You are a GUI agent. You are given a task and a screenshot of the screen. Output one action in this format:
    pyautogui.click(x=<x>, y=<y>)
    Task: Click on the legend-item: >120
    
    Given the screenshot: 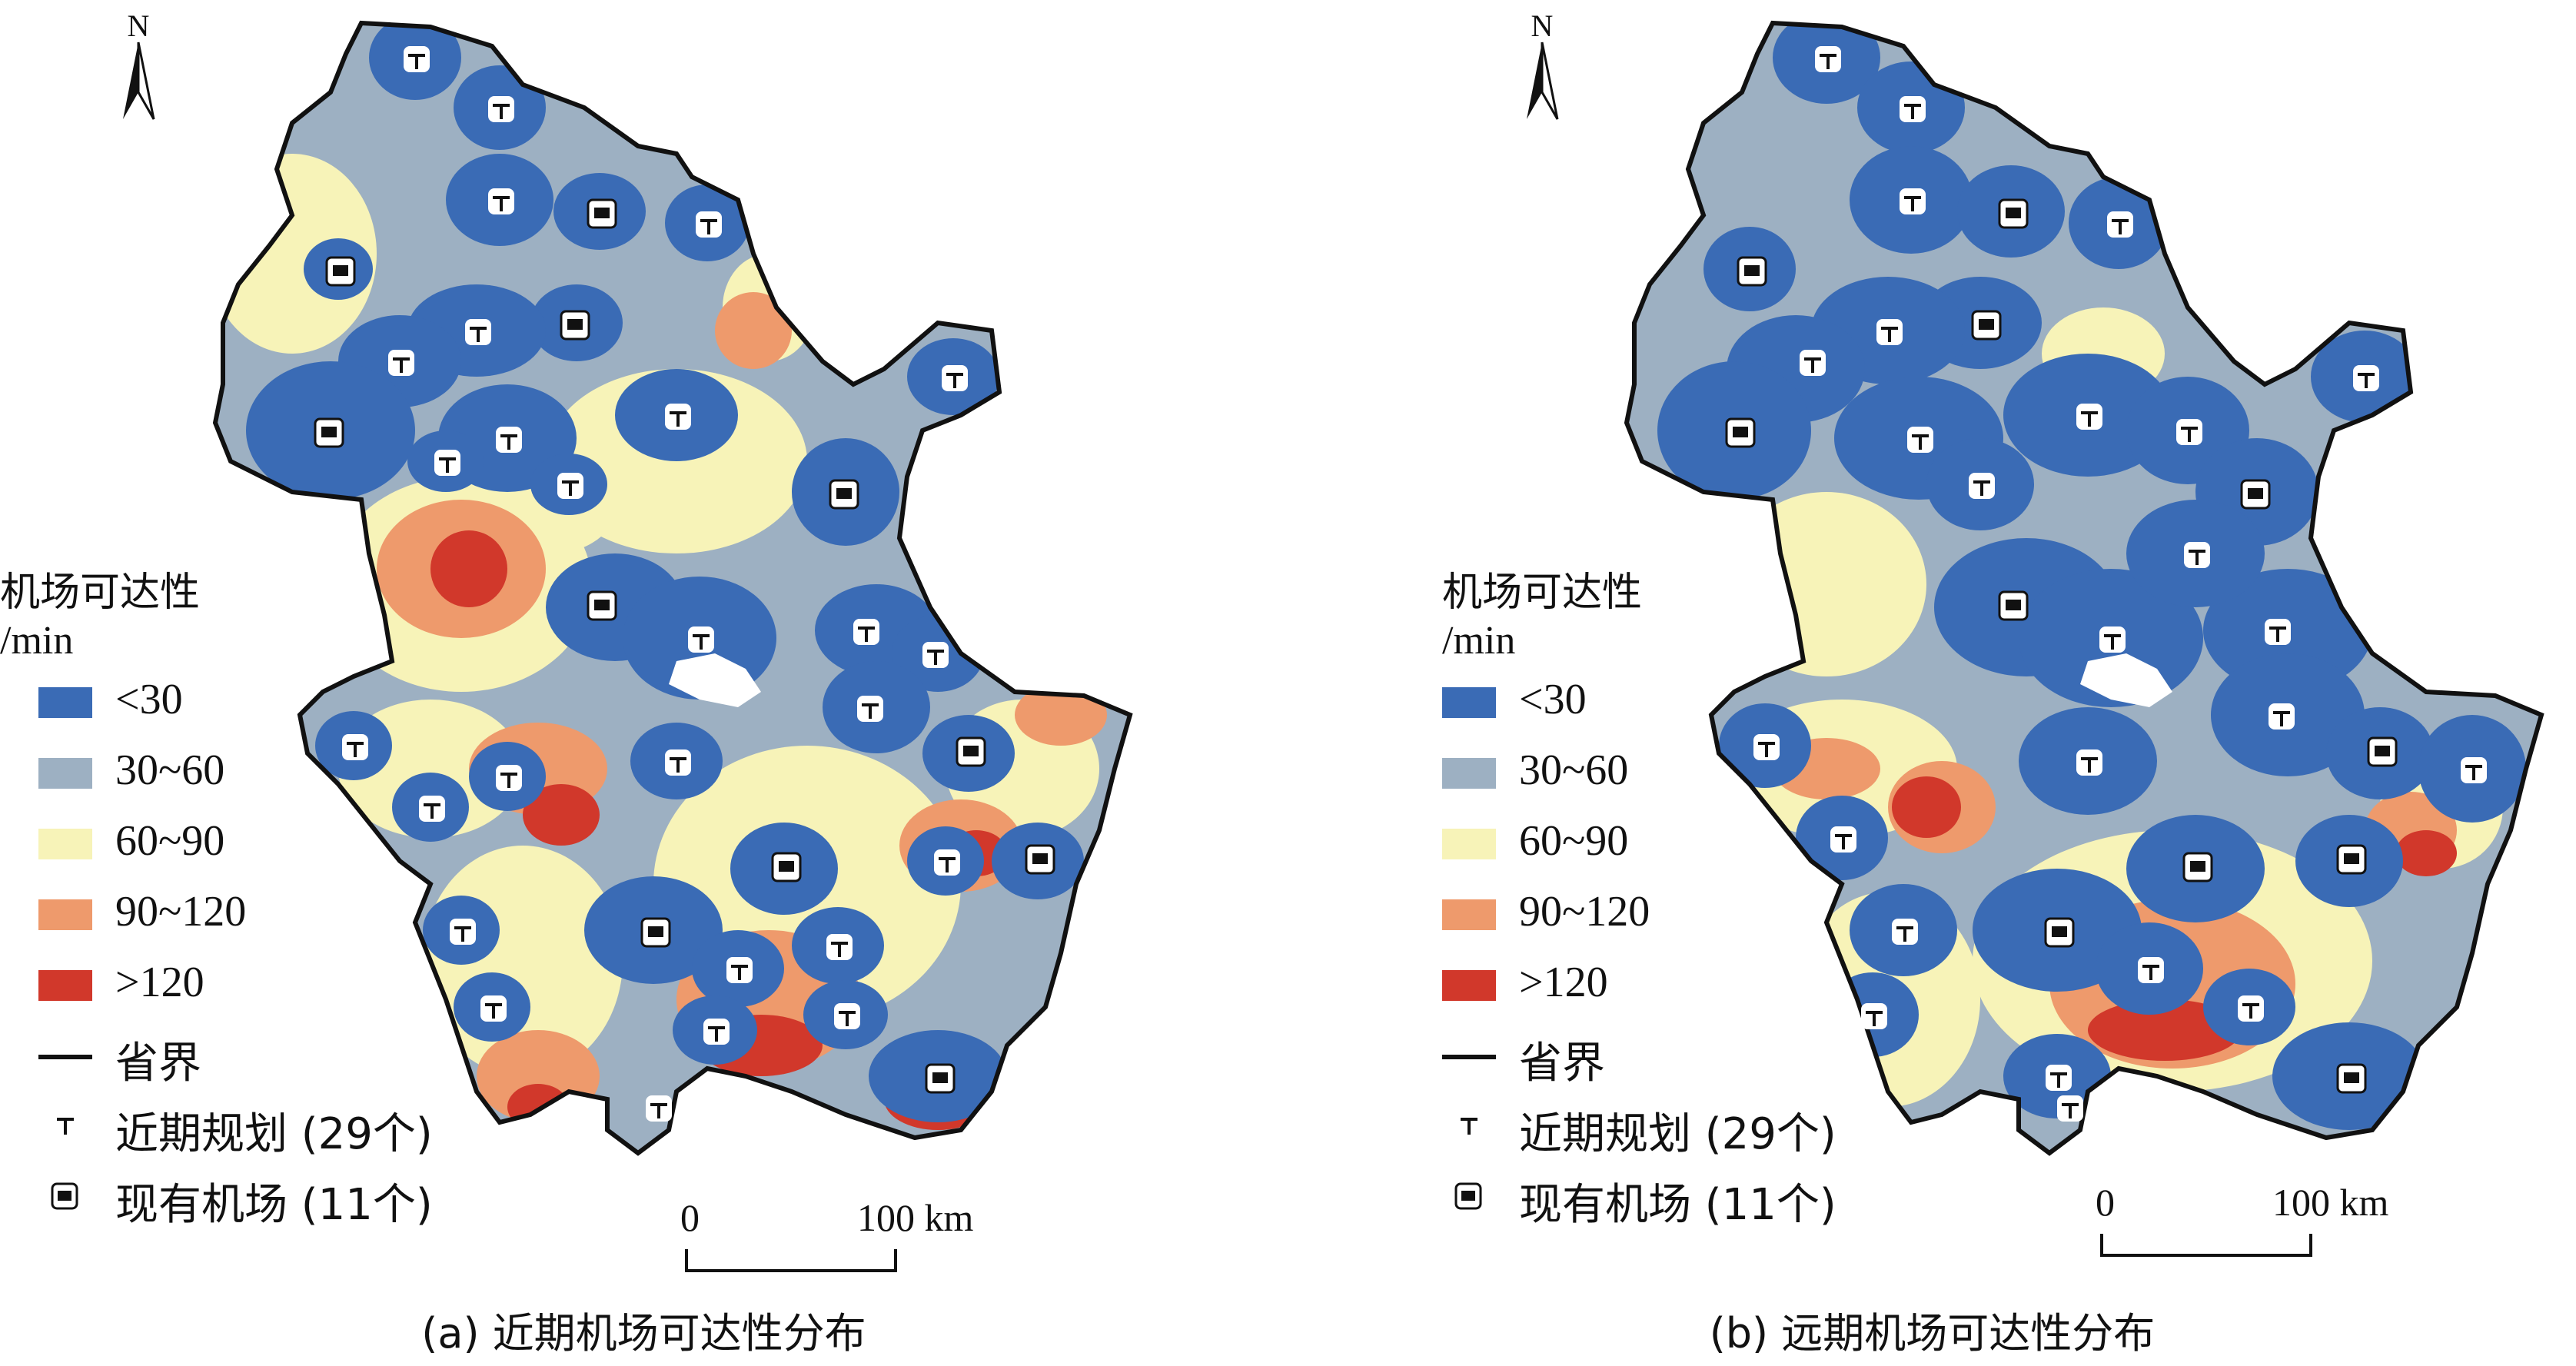 What is the action you would take?
    pyautogui.click(x=102, y=982)
    